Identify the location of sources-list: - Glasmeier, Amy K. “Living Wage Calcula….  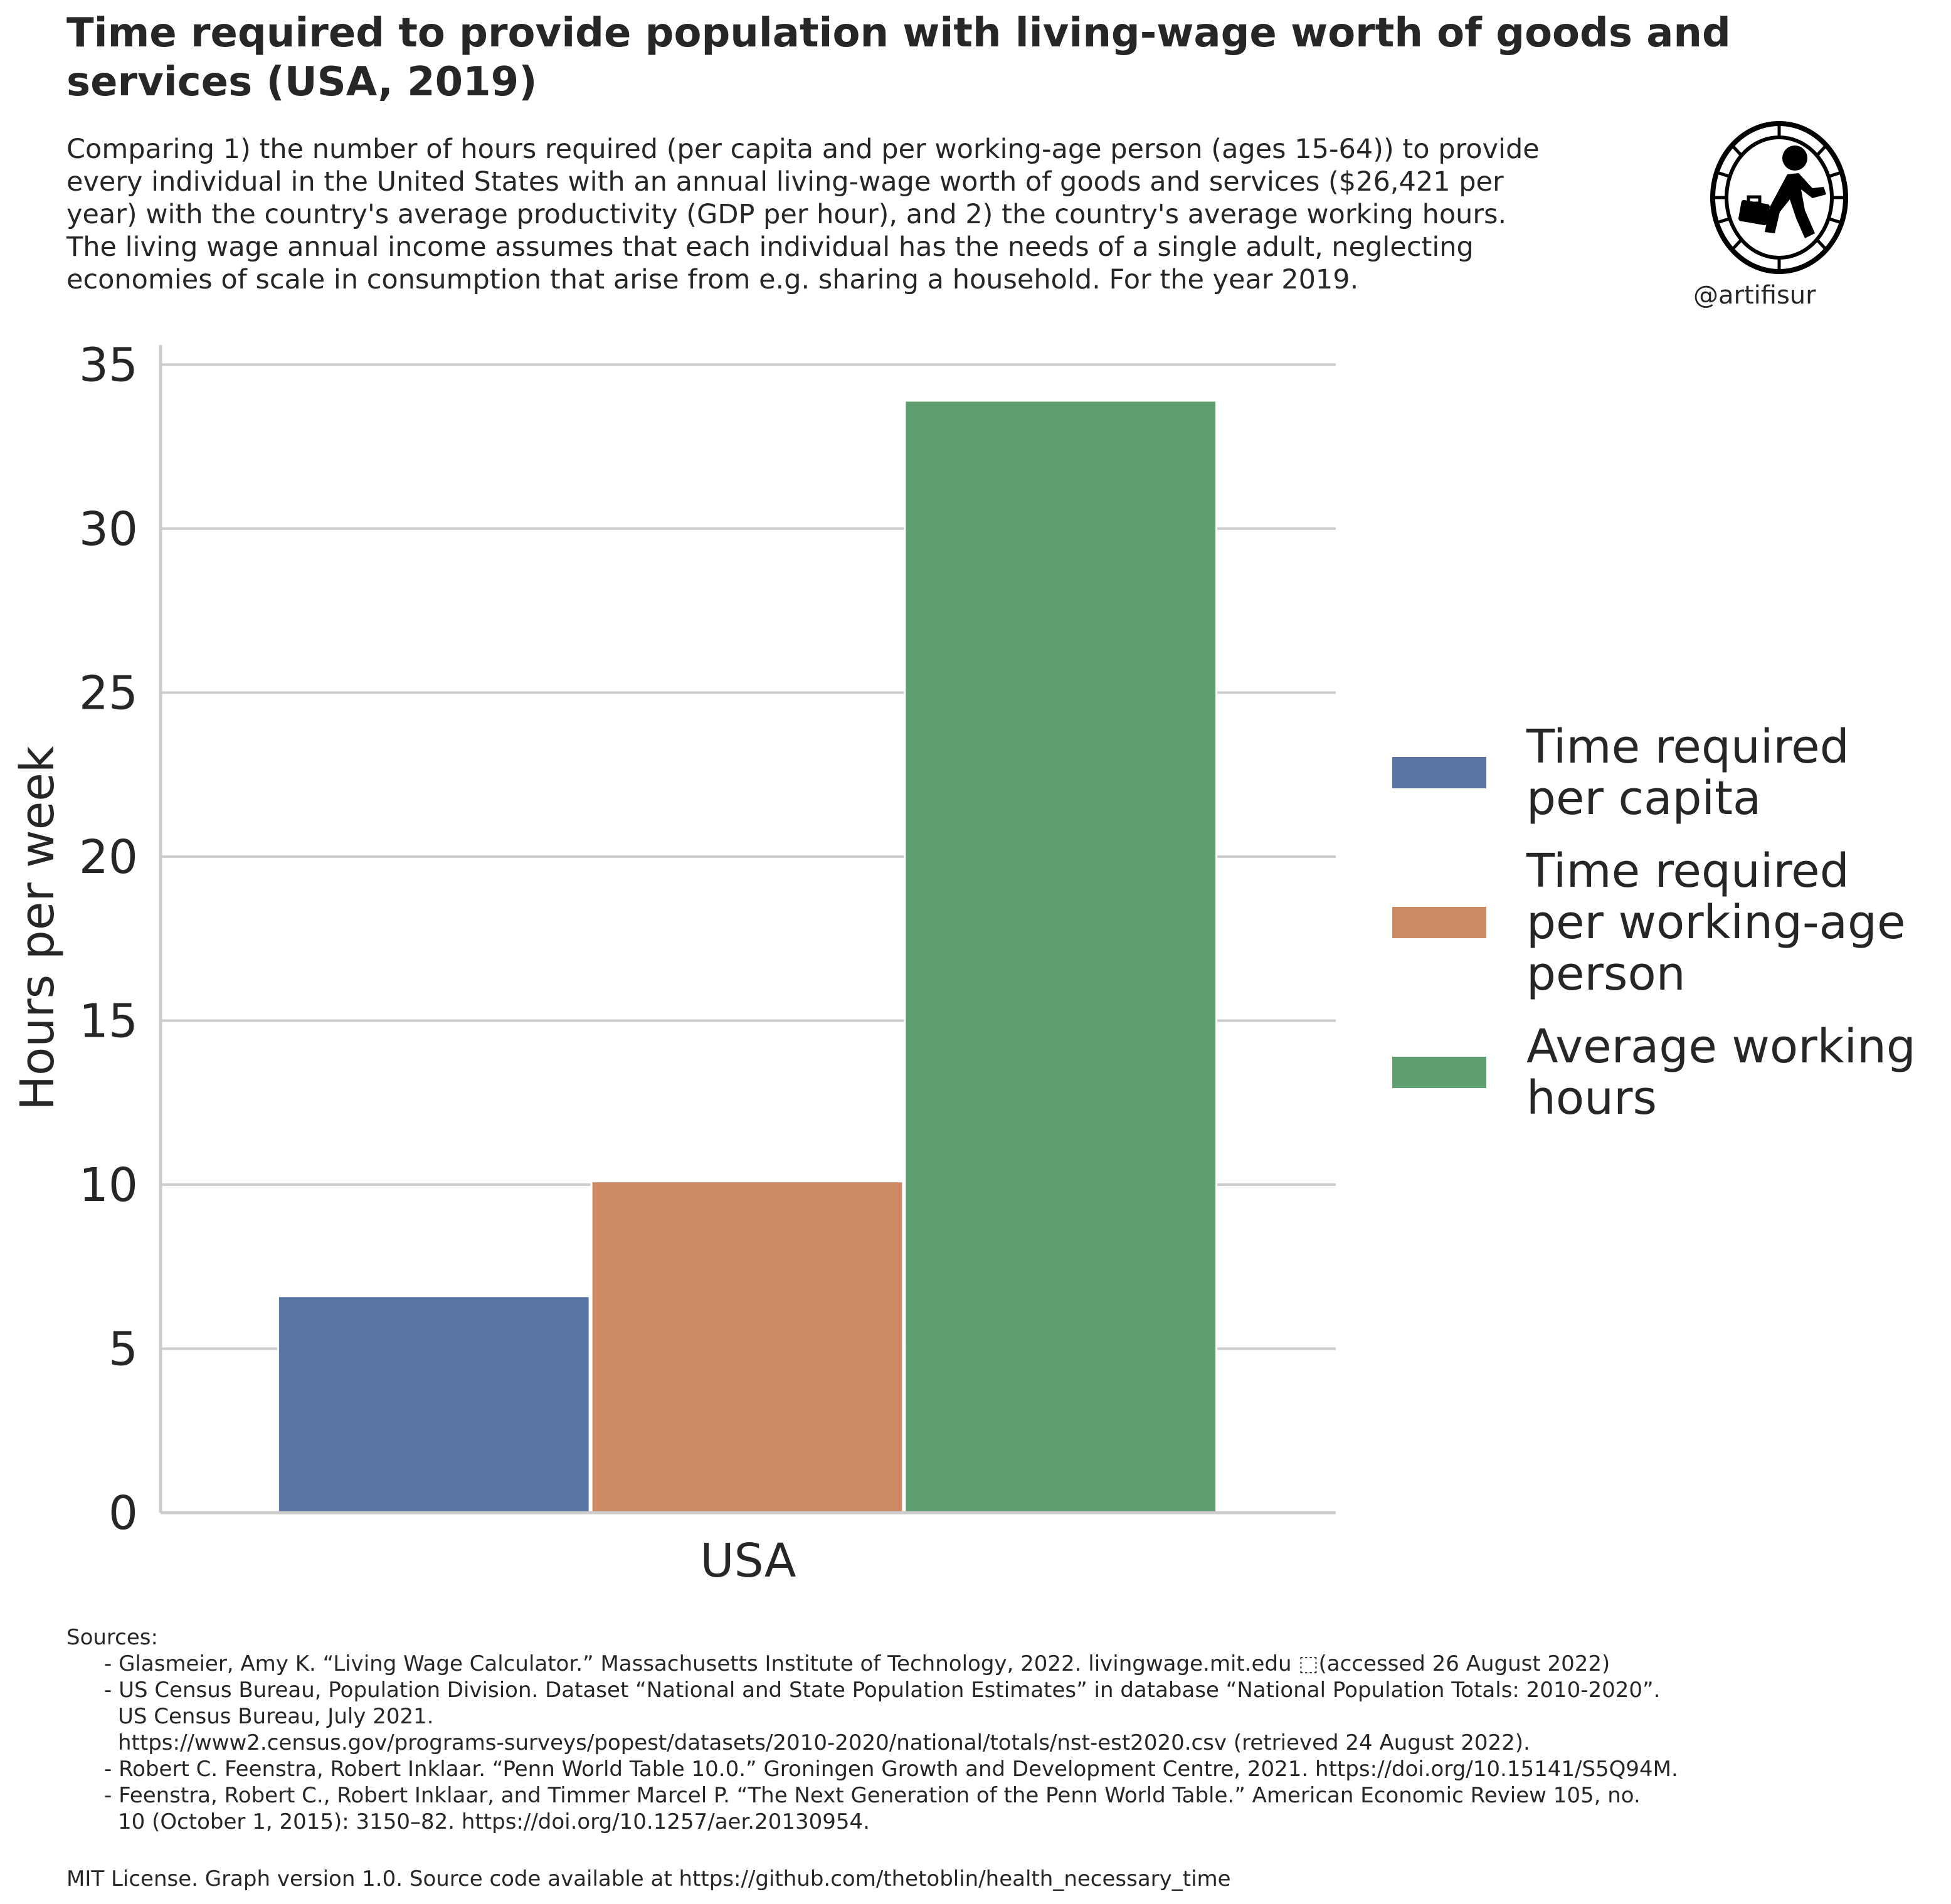
(991, 1743).